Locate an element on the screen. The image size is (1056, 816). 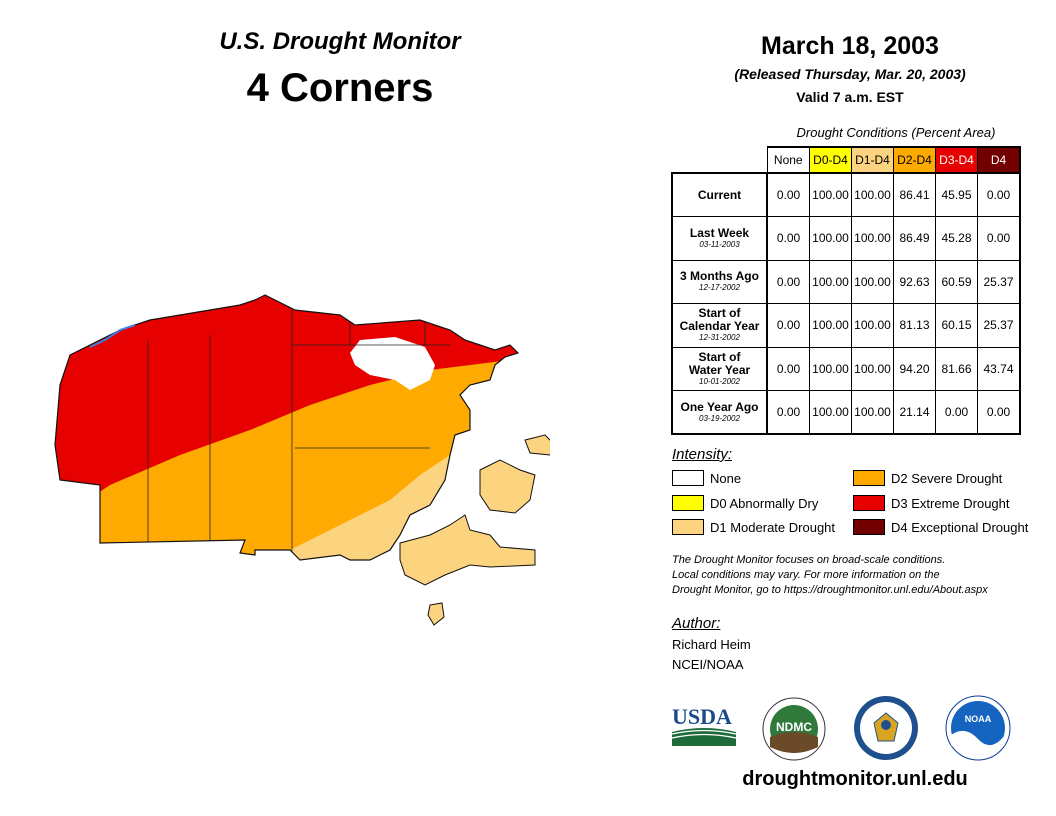
legend-title: Intensity: is located at coordinates (702, 454).